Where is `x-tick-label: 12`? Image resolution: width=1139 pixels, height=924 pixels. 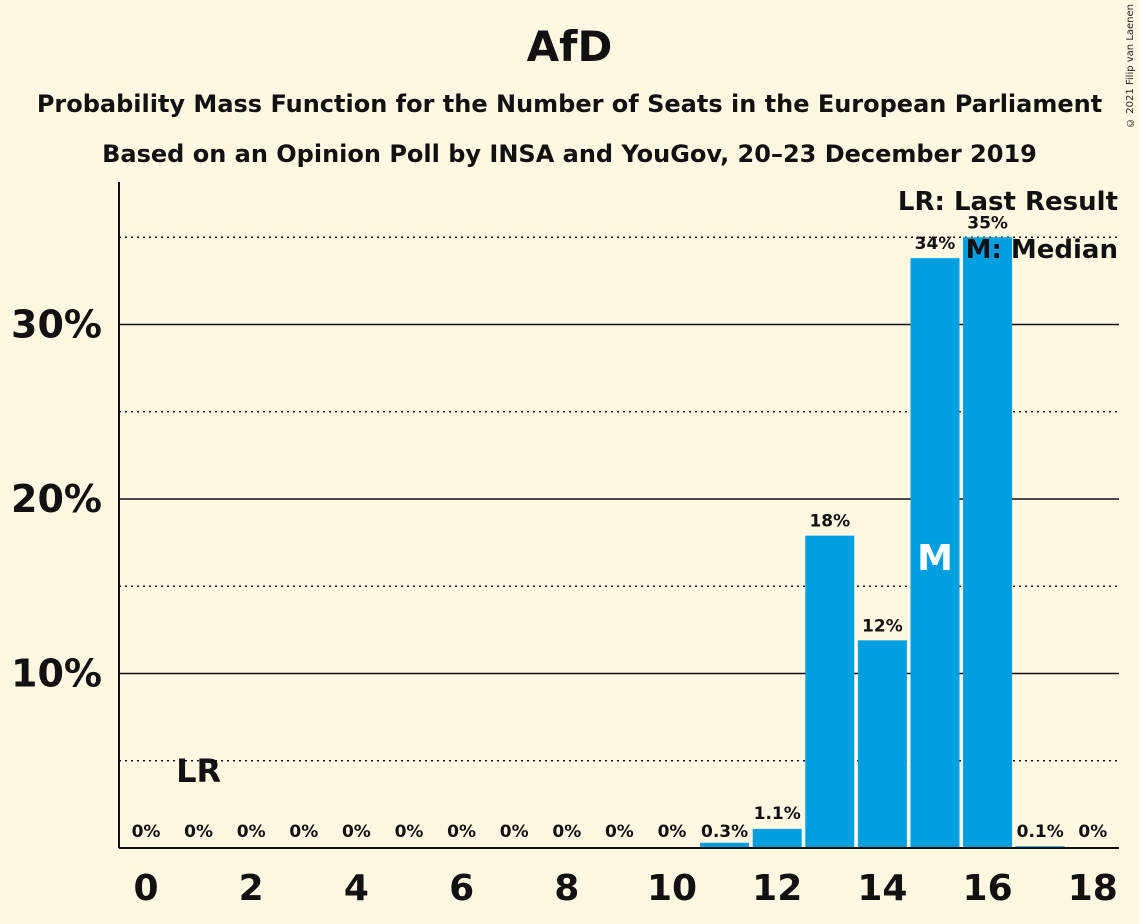 x-tick-label: 12 is located at coordinates (777, 888).